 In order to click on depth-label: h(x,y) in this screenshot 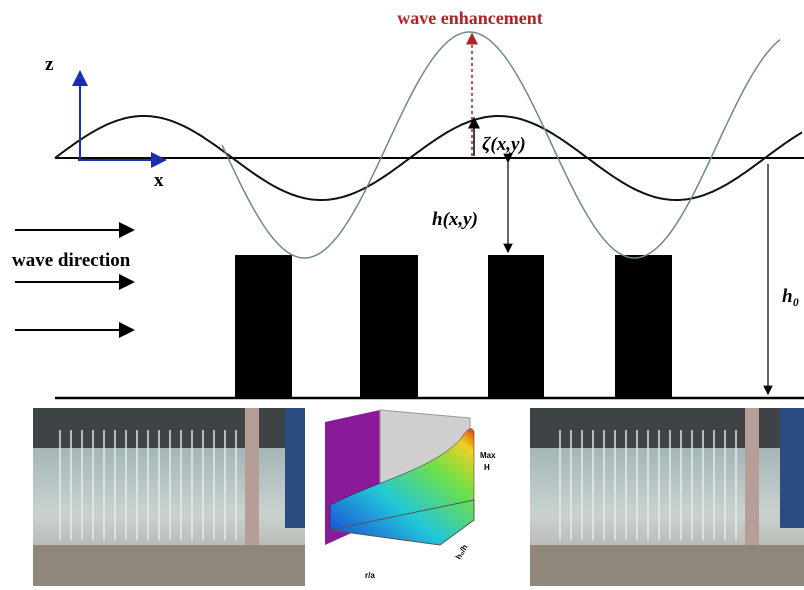, I will do `click(455, 219)`.